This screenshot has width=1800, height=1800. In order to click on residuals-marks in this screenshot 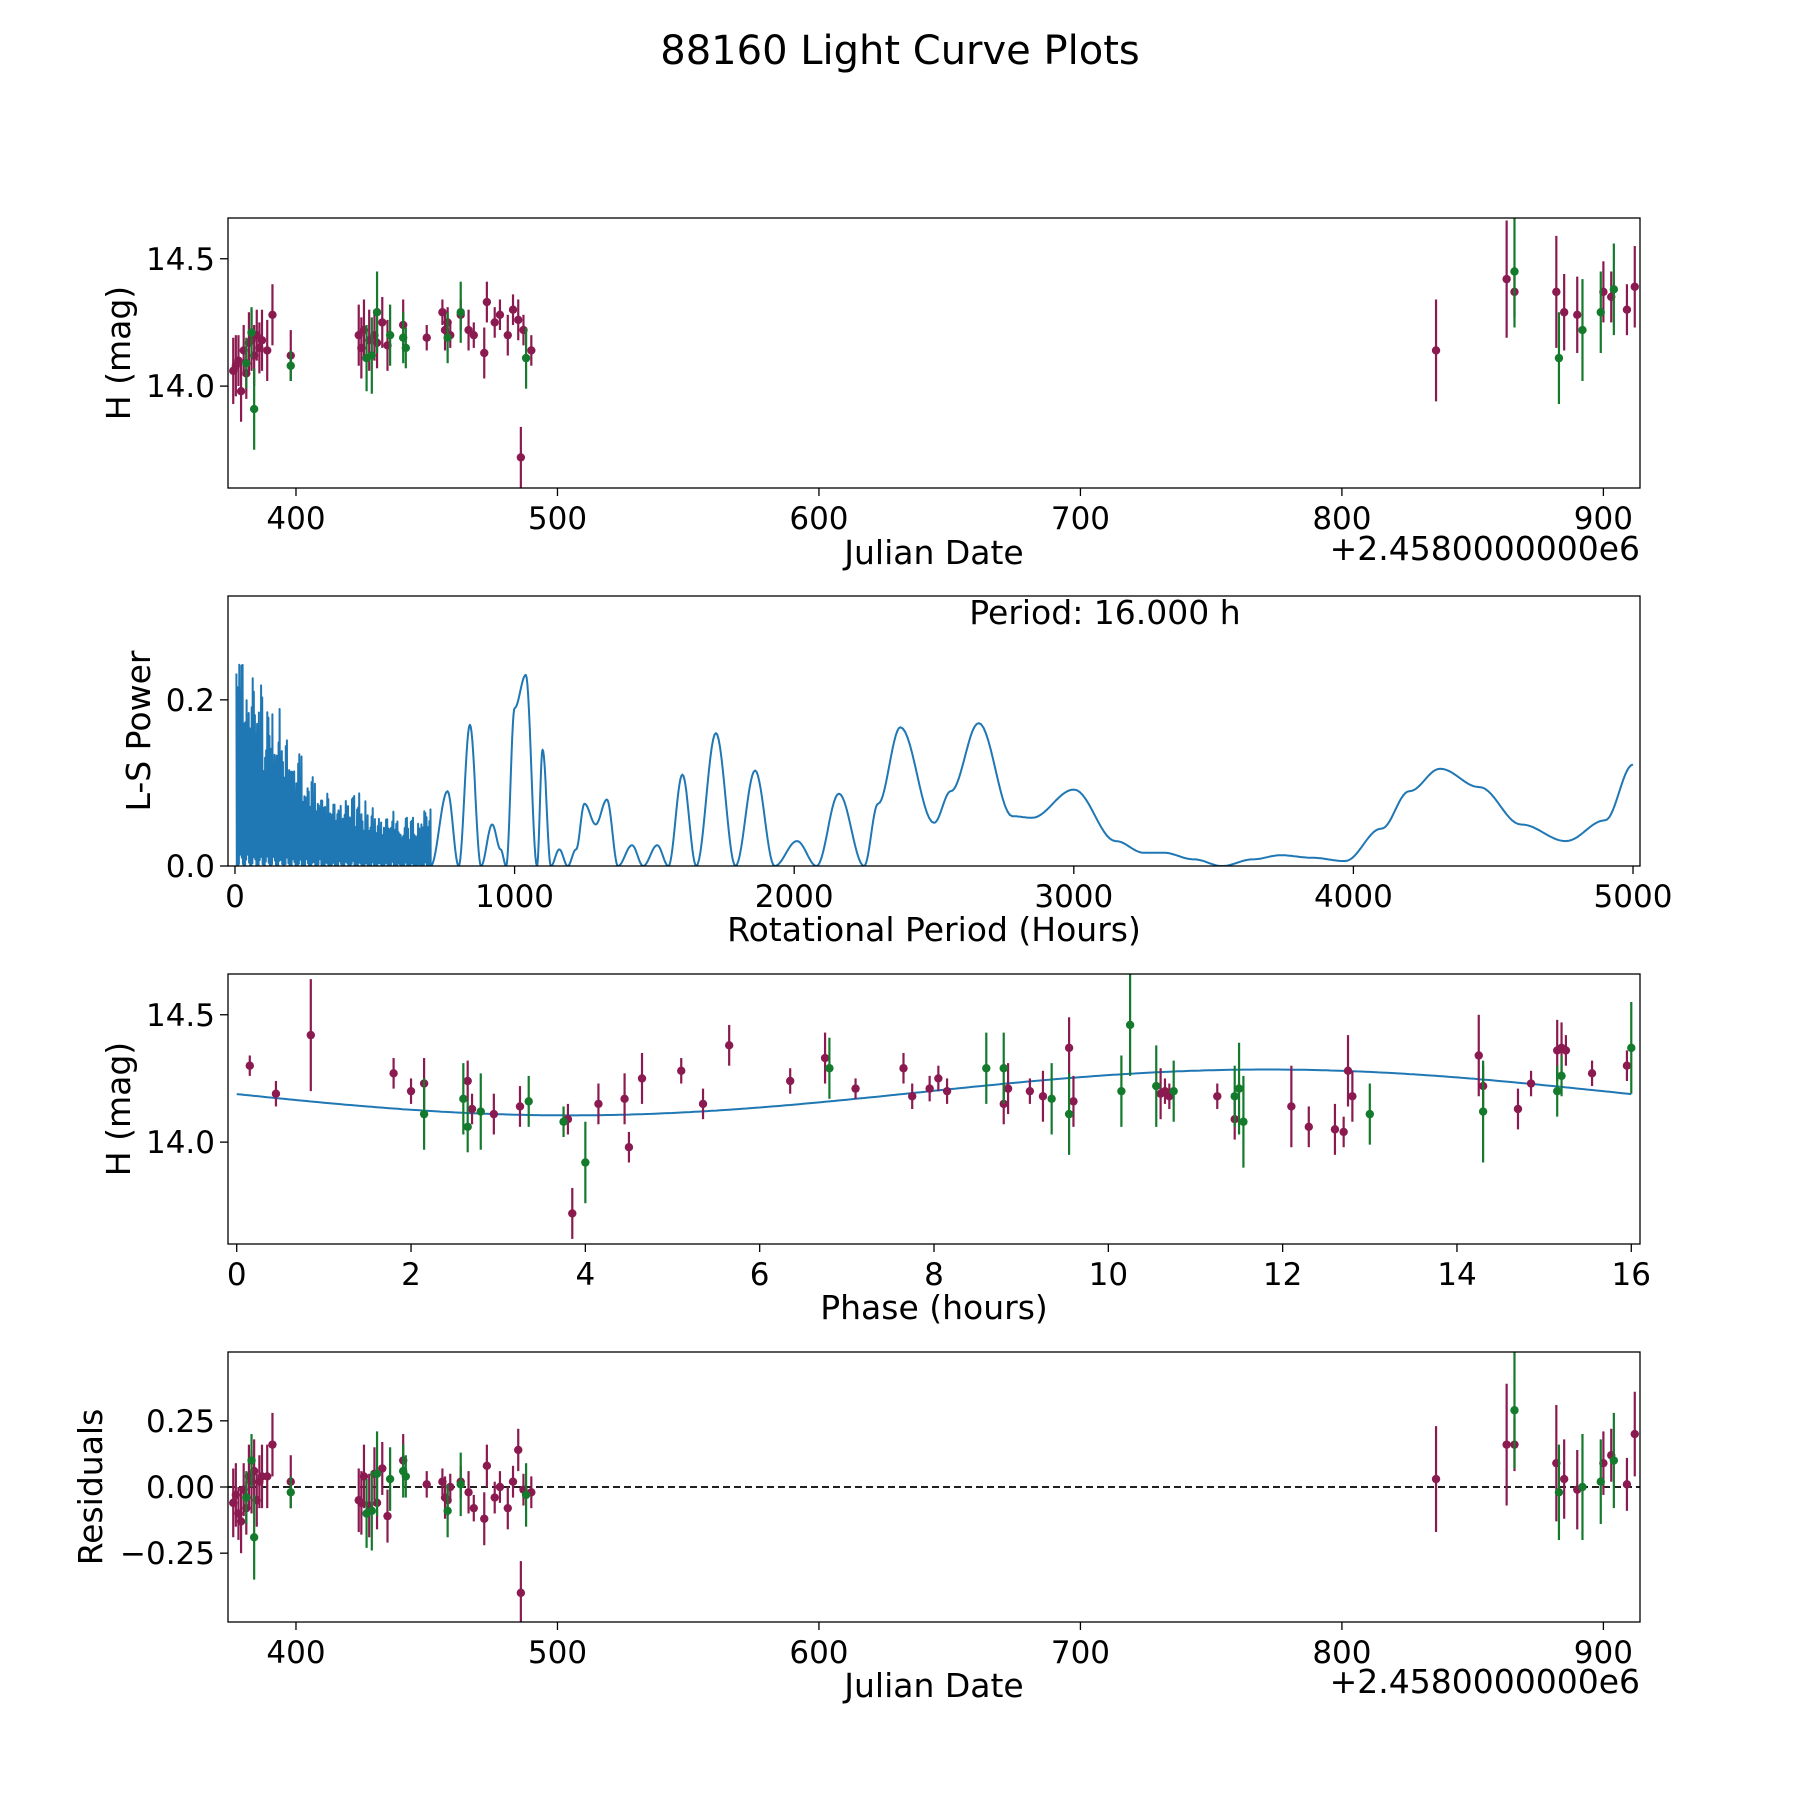, I will do `click(934, 1487)`.